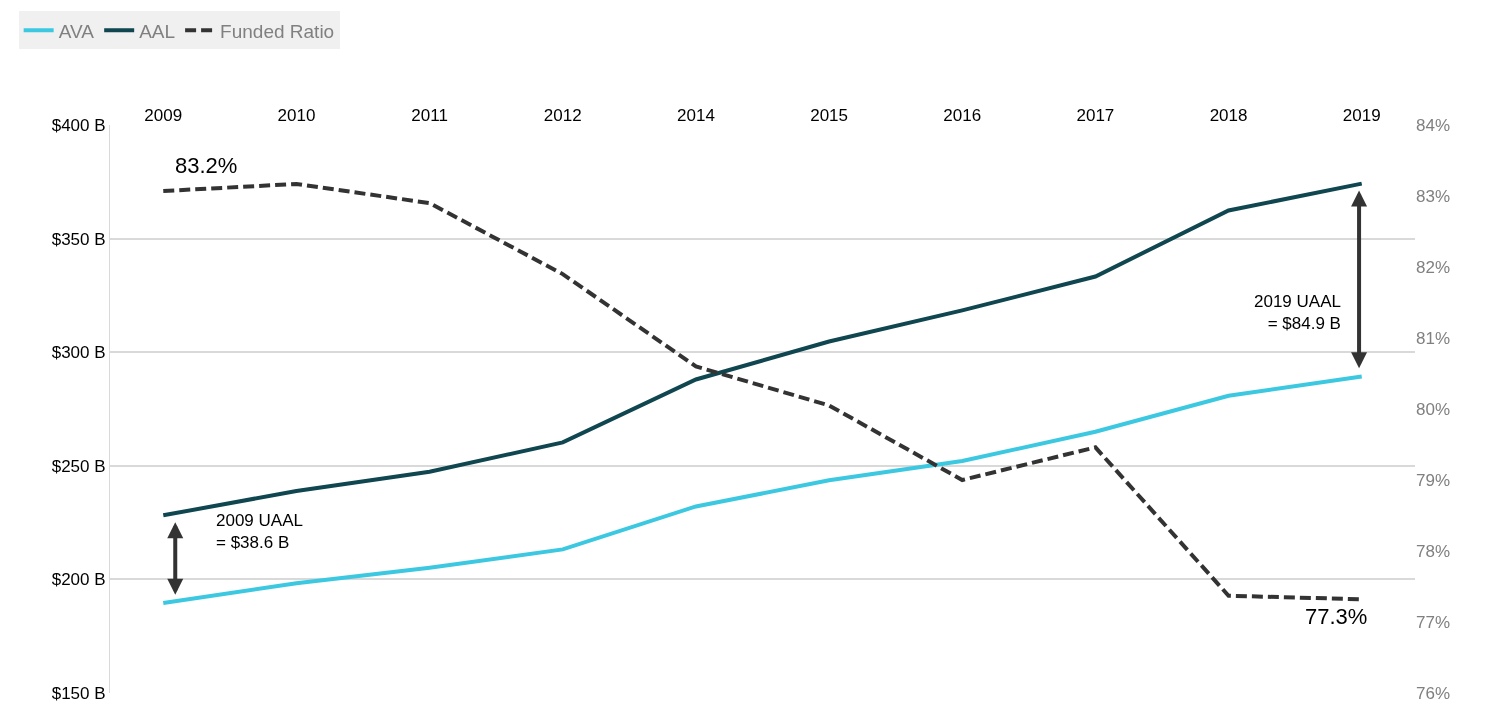 This screenshot has height=715, width=1500. I want to click on legend-label: AAL, so click(157, 31).